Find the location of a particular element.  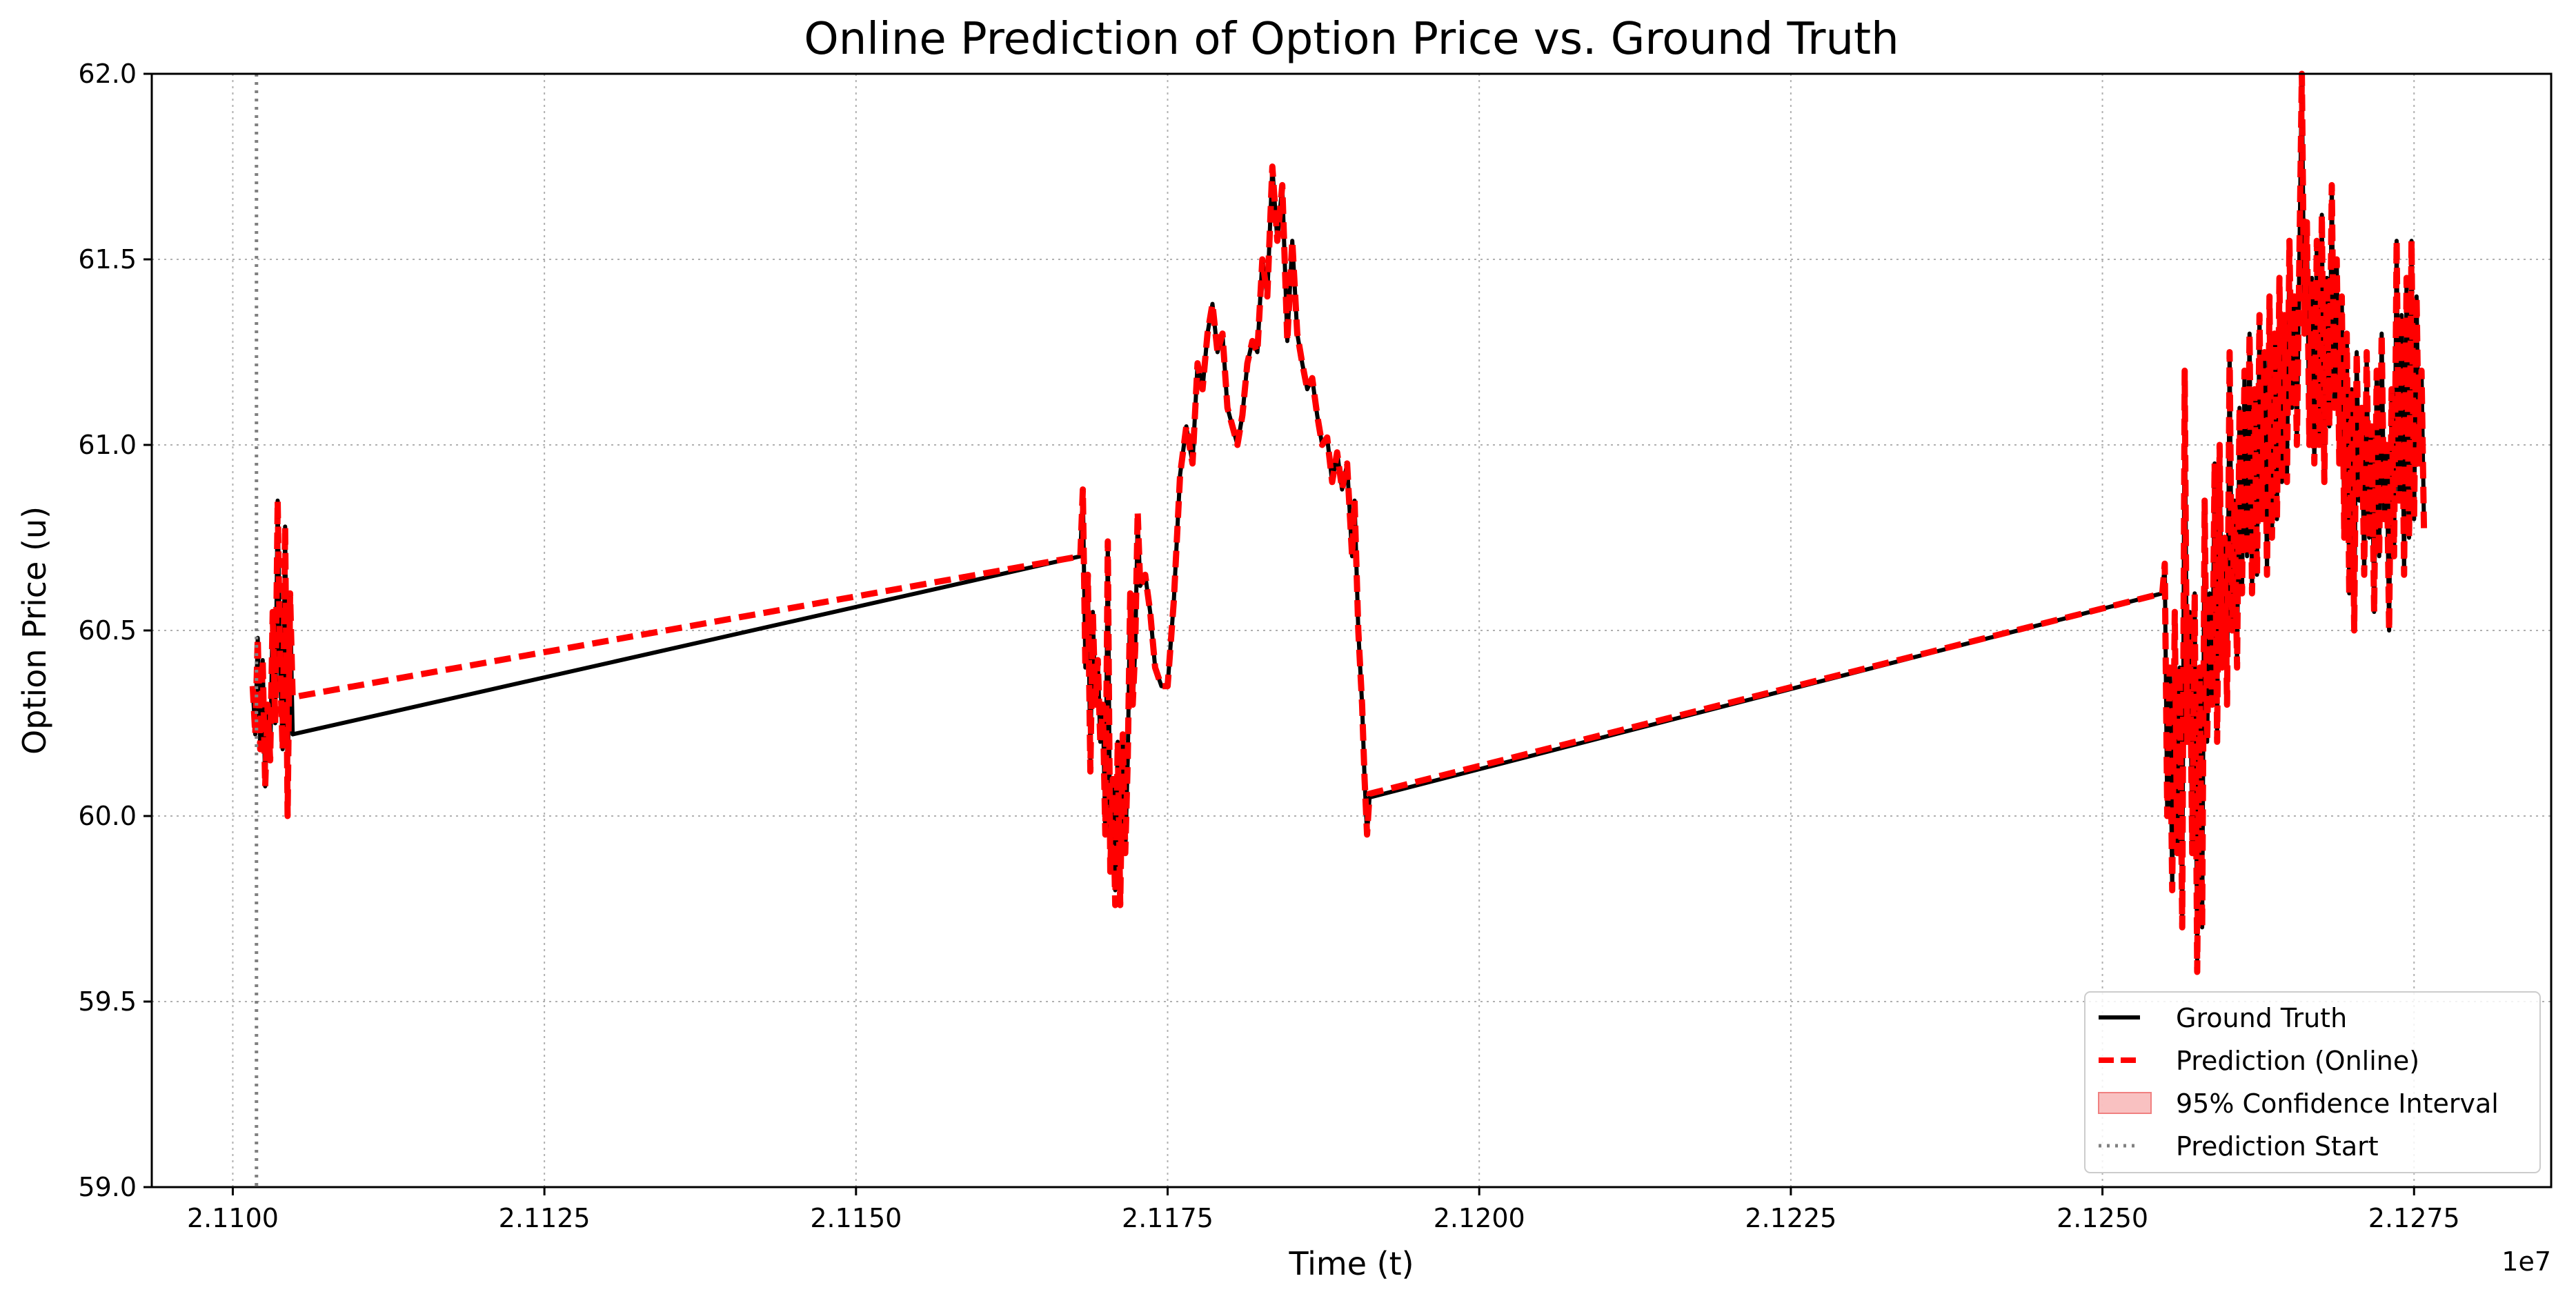

legend-ground-truth-label: Ground Truth is located at coordinates (2261, 1018).